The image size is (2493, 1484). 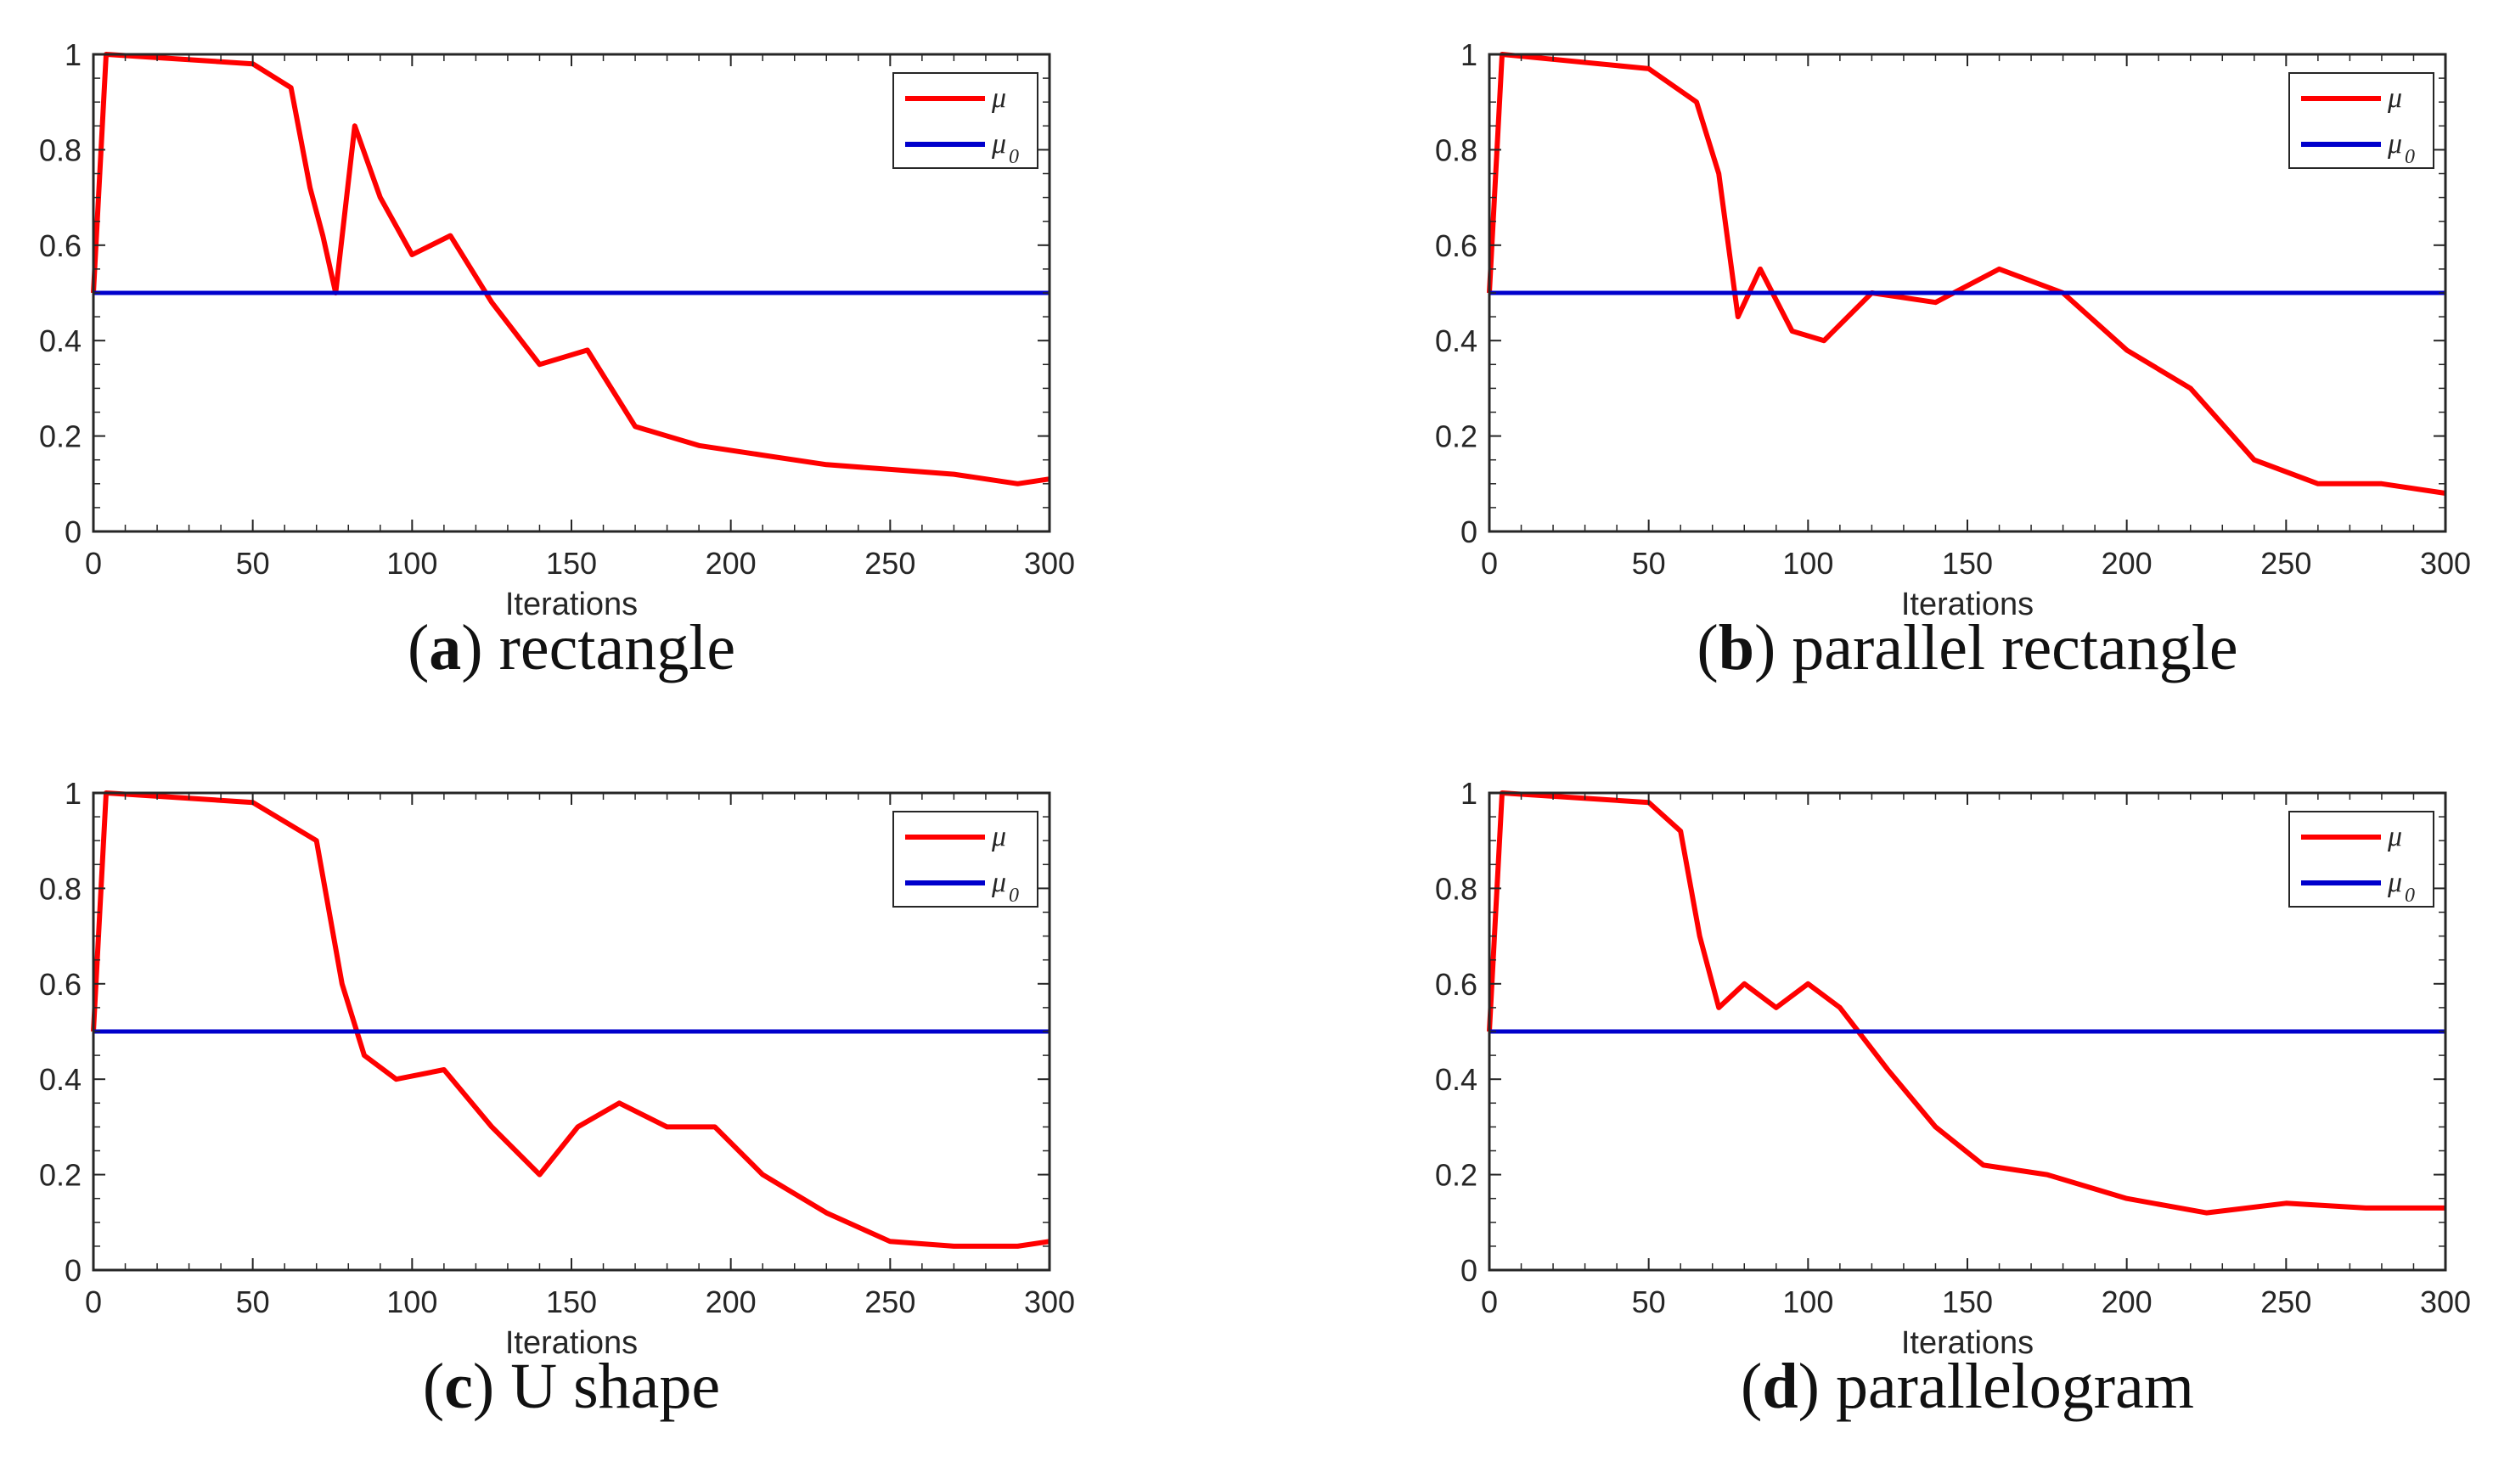 I want to click on panel-caption-text: parallelogram, so click(x=2015, y=1386).